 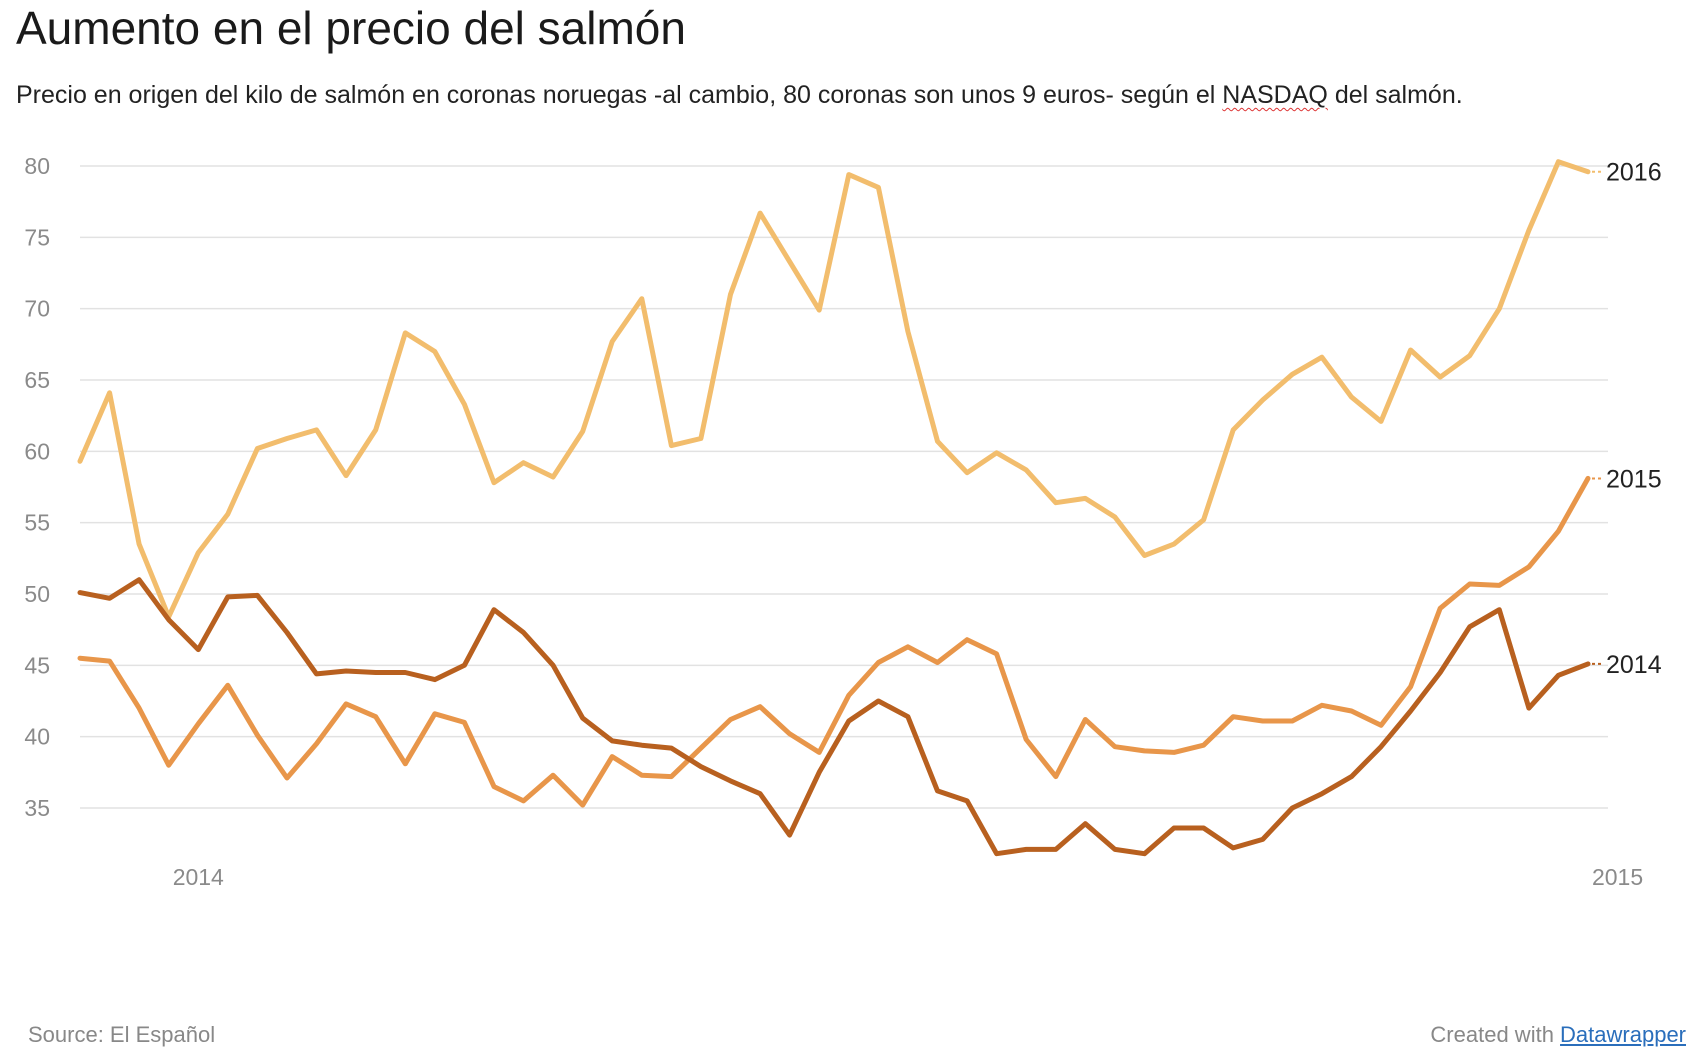 What do you see at coordinates (37, 309) in the screenshot?
I see `y-tick-label: 70` at bounding box center [37, 309].